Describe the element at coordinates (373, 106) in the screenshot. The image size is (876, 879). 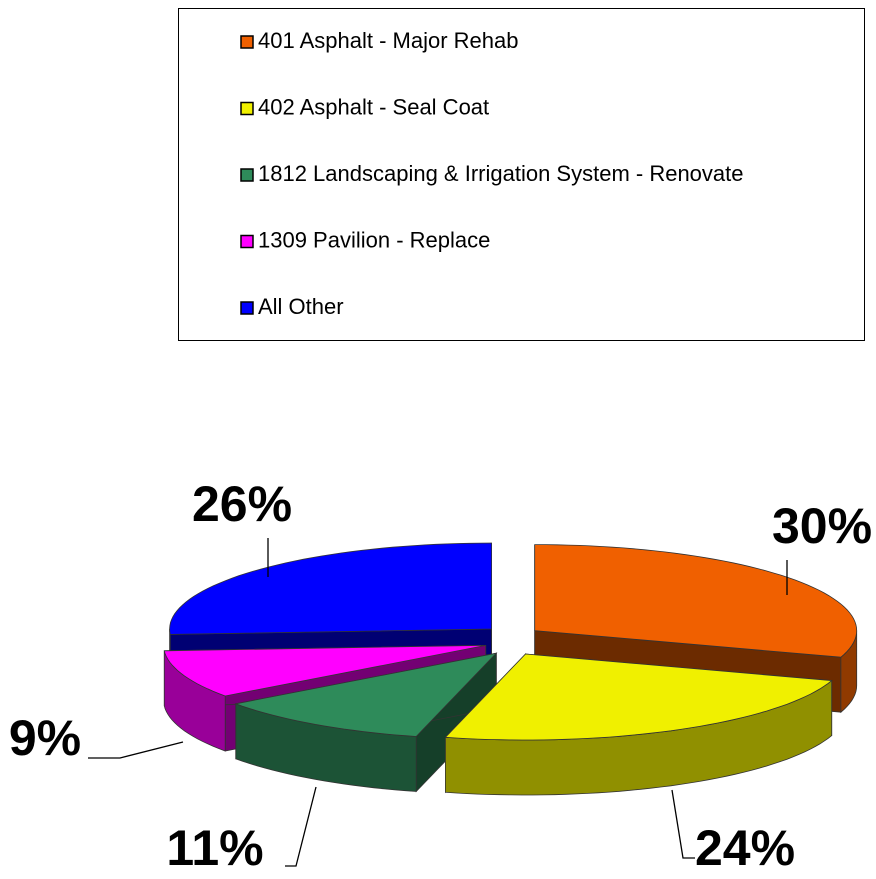
I see `legend-label: 402 Asphalt - Seal Coat` at that location.